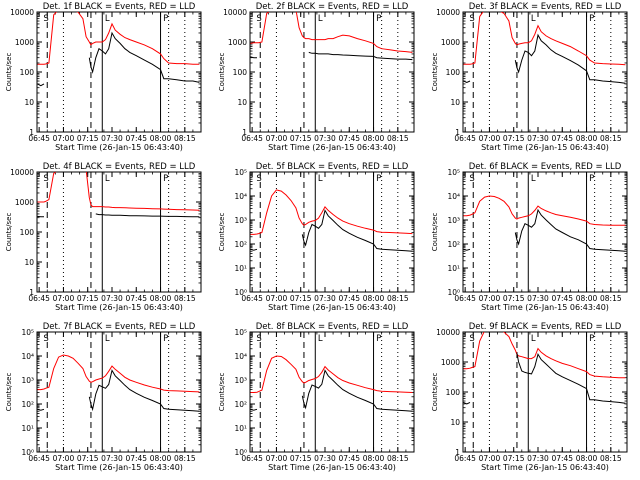 This screenshot has width=640, height=480. What do you see at coordinates (332, 167) in the screenshot?
I see `panel-title: Det. 5f BLACK = Events, RED = LLD` at bounding box center [332, 167].